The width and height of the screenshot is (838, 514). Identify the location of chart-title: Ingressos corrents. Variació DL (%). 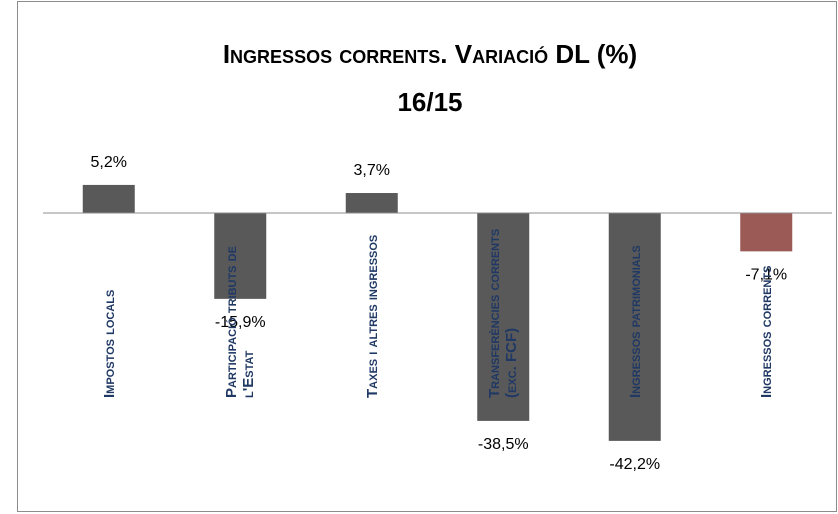
(430, 54).